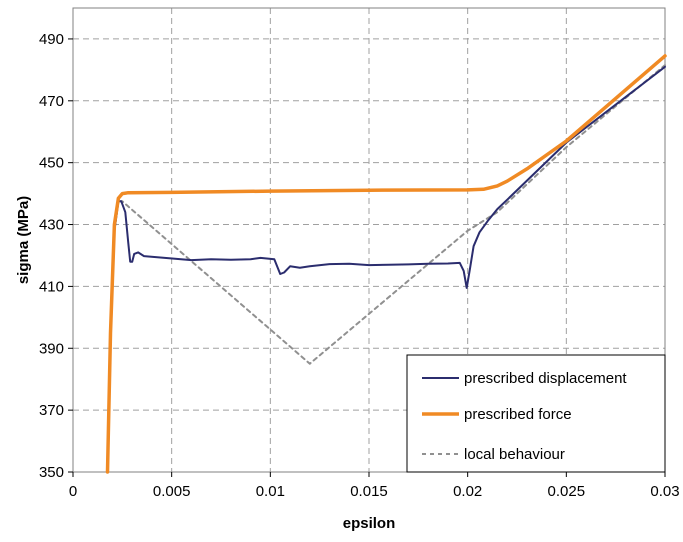 Image resolution: width=683 pixels, height=542 pixels. Describe the element at coordinates (369, 523) in the screenshot. I see `x-axis-title: epsilon` at that location.